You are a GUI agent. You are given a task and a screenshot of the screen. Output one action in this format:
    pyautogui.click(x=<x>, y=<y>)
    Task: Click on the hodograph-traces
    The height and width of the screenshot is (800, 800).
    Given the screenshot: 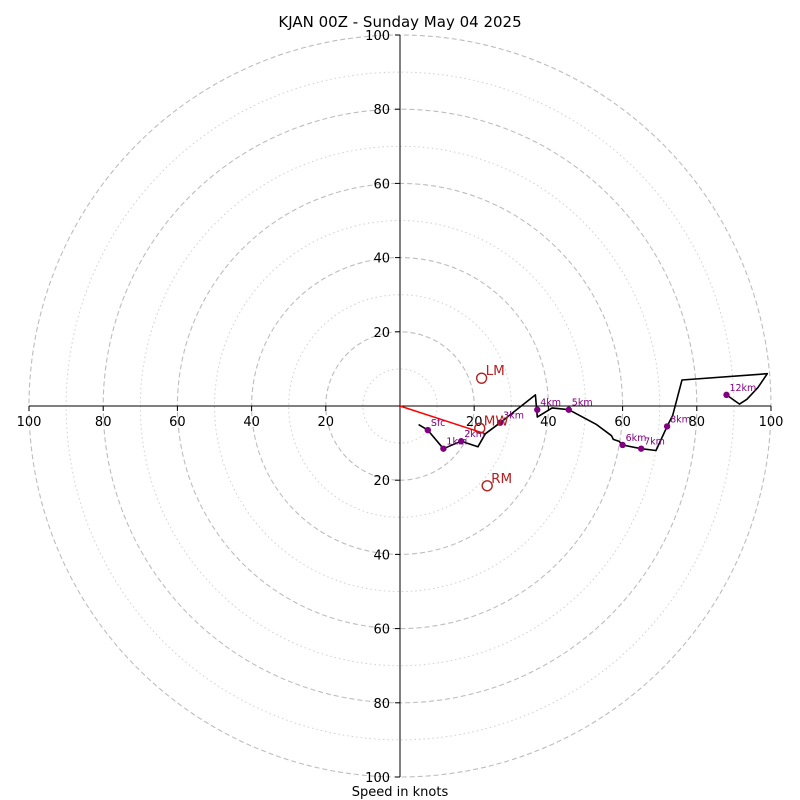 What is the action you would take?
    pyautogui.click(x=584, y=412)
    